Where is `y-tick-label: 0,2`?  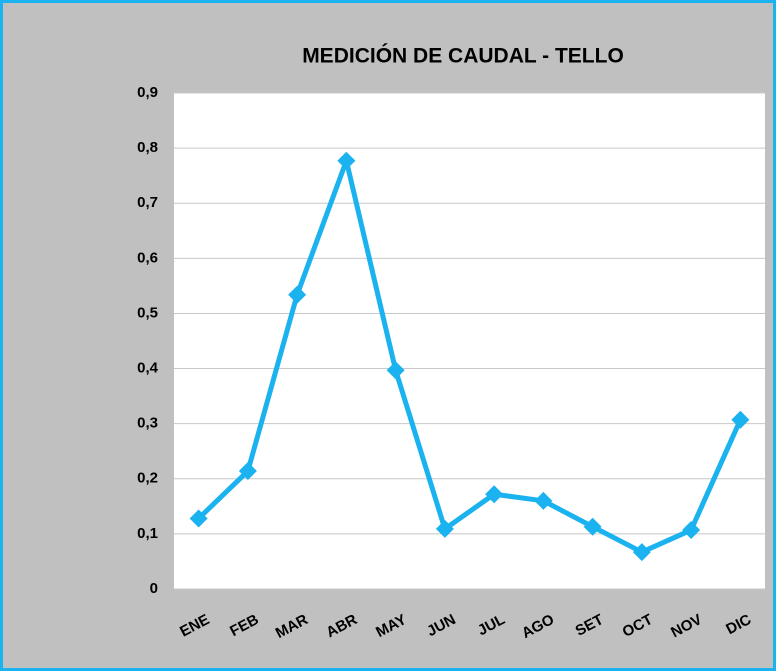
y-tick-label: 0,2 is located at coordinates (147, 478).